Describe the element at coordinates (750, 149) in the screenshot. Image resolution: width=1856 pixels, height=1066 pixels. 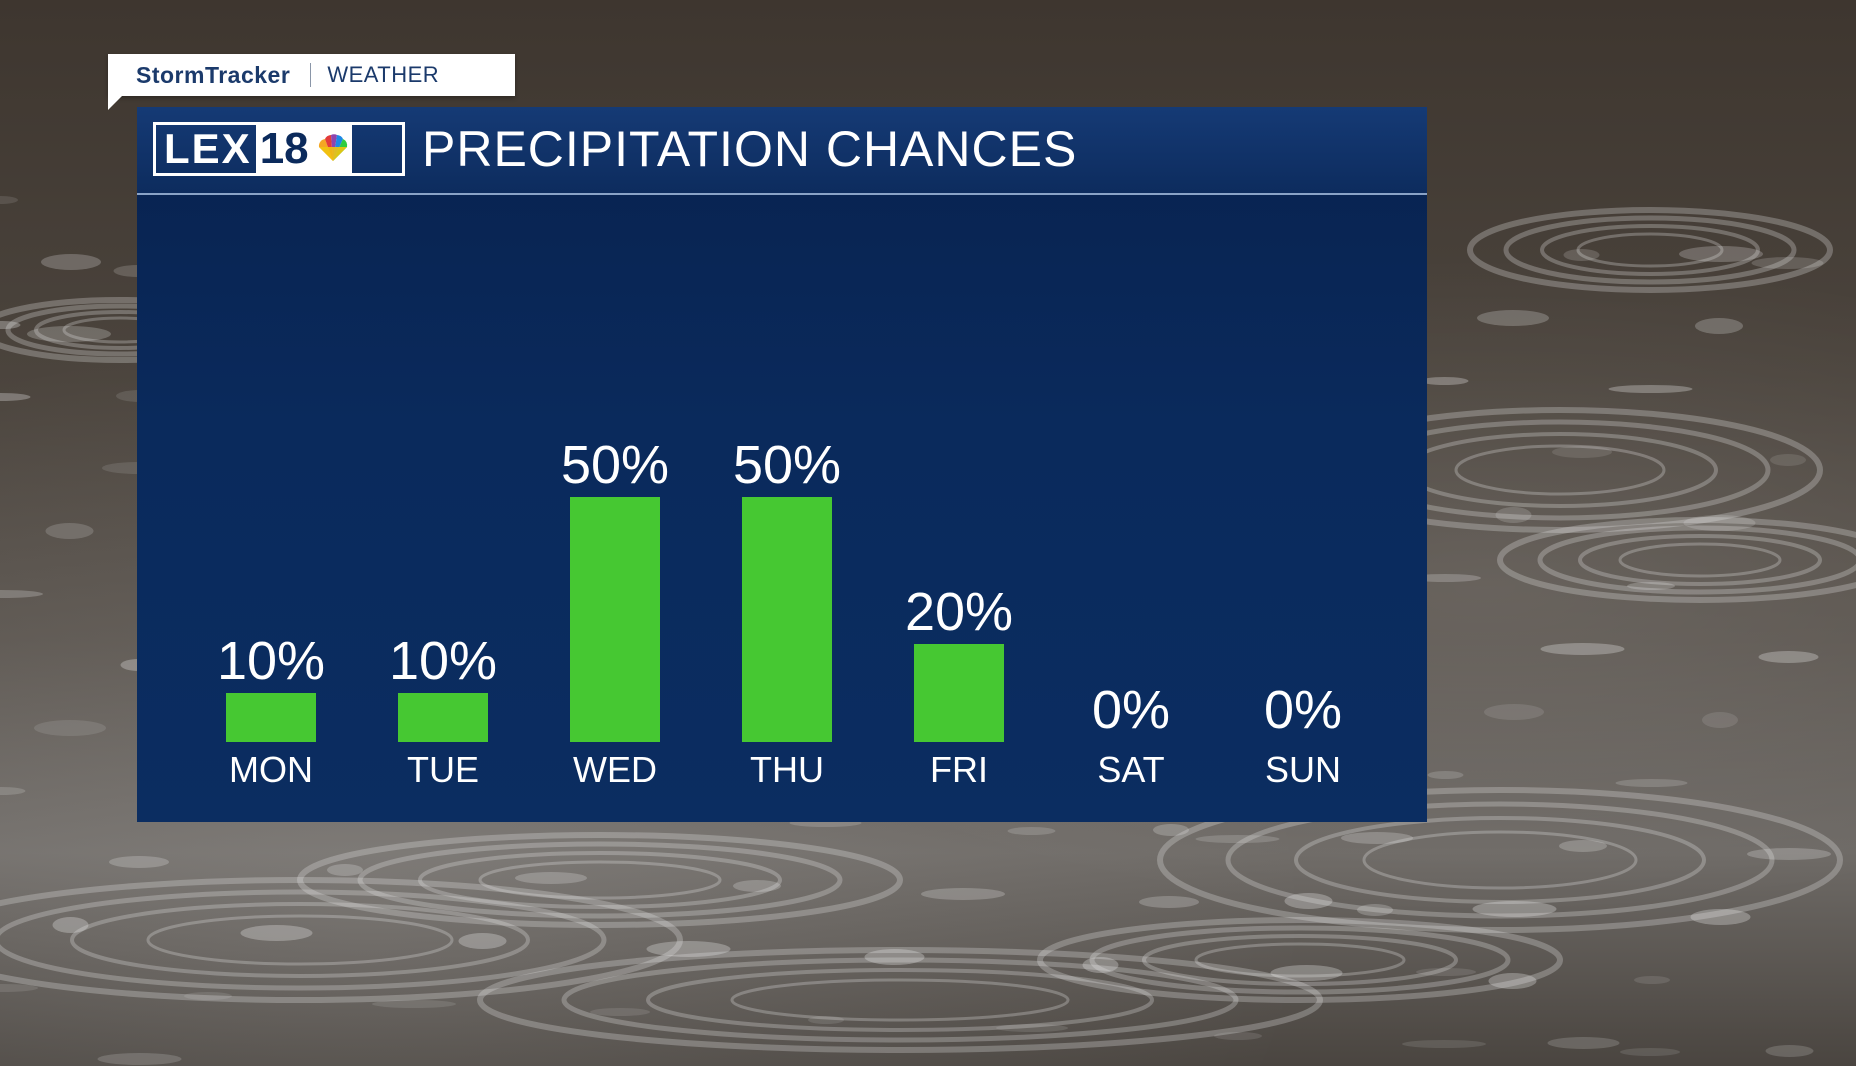
I see `chart-title: PRECIPITATION CHANCES` at that location.